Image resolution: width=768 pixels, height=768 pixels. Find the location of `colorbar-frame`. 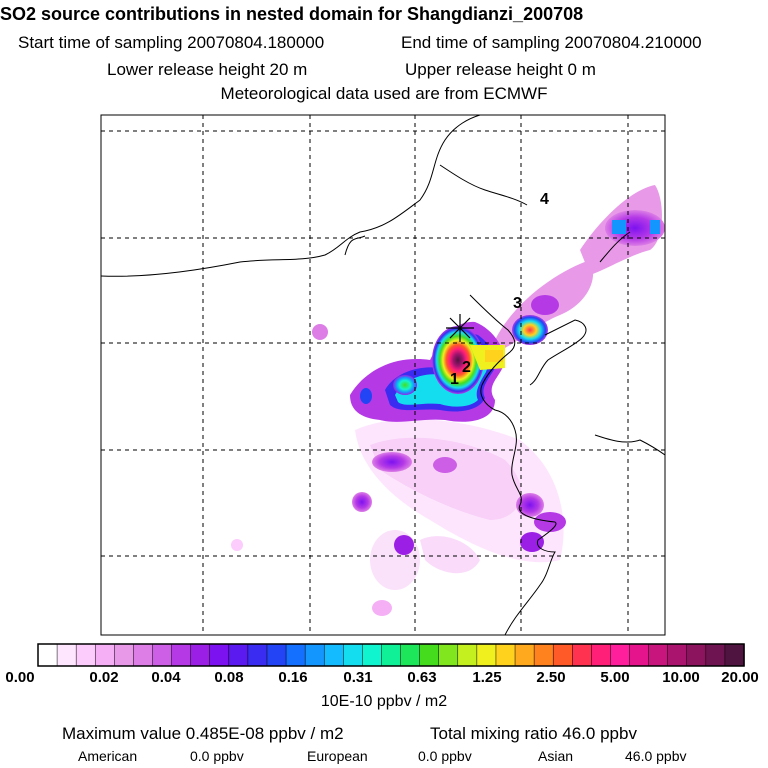

colorbar-frame is located at coordinates (391, 655).